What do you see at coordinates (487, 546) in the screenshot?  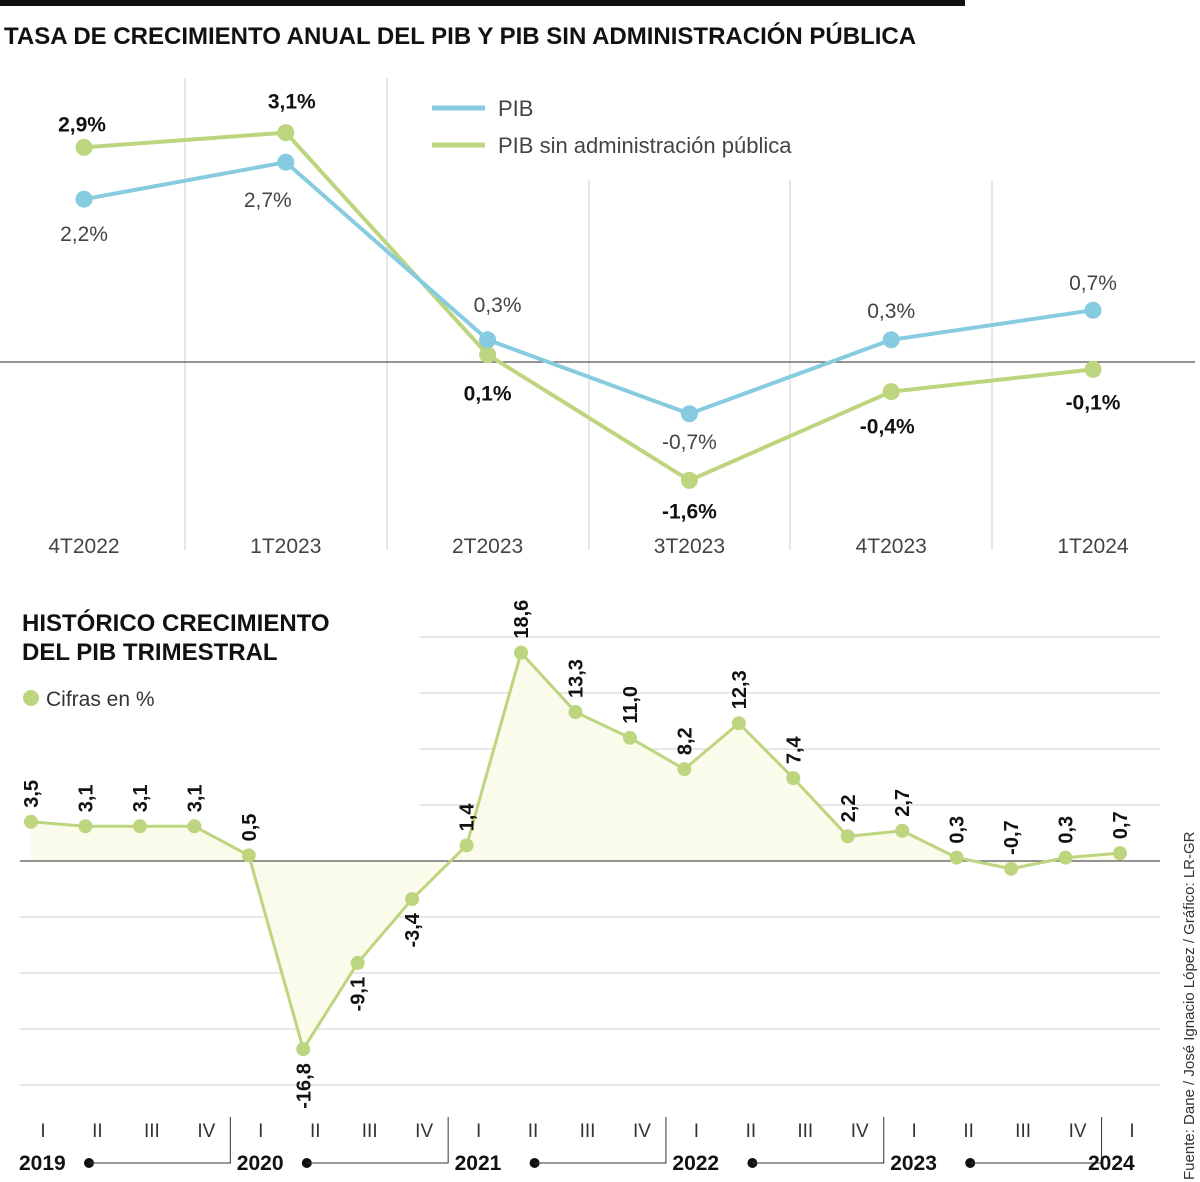 I see `x-tick-label: 2T2023` at bounding box center [487, 546].